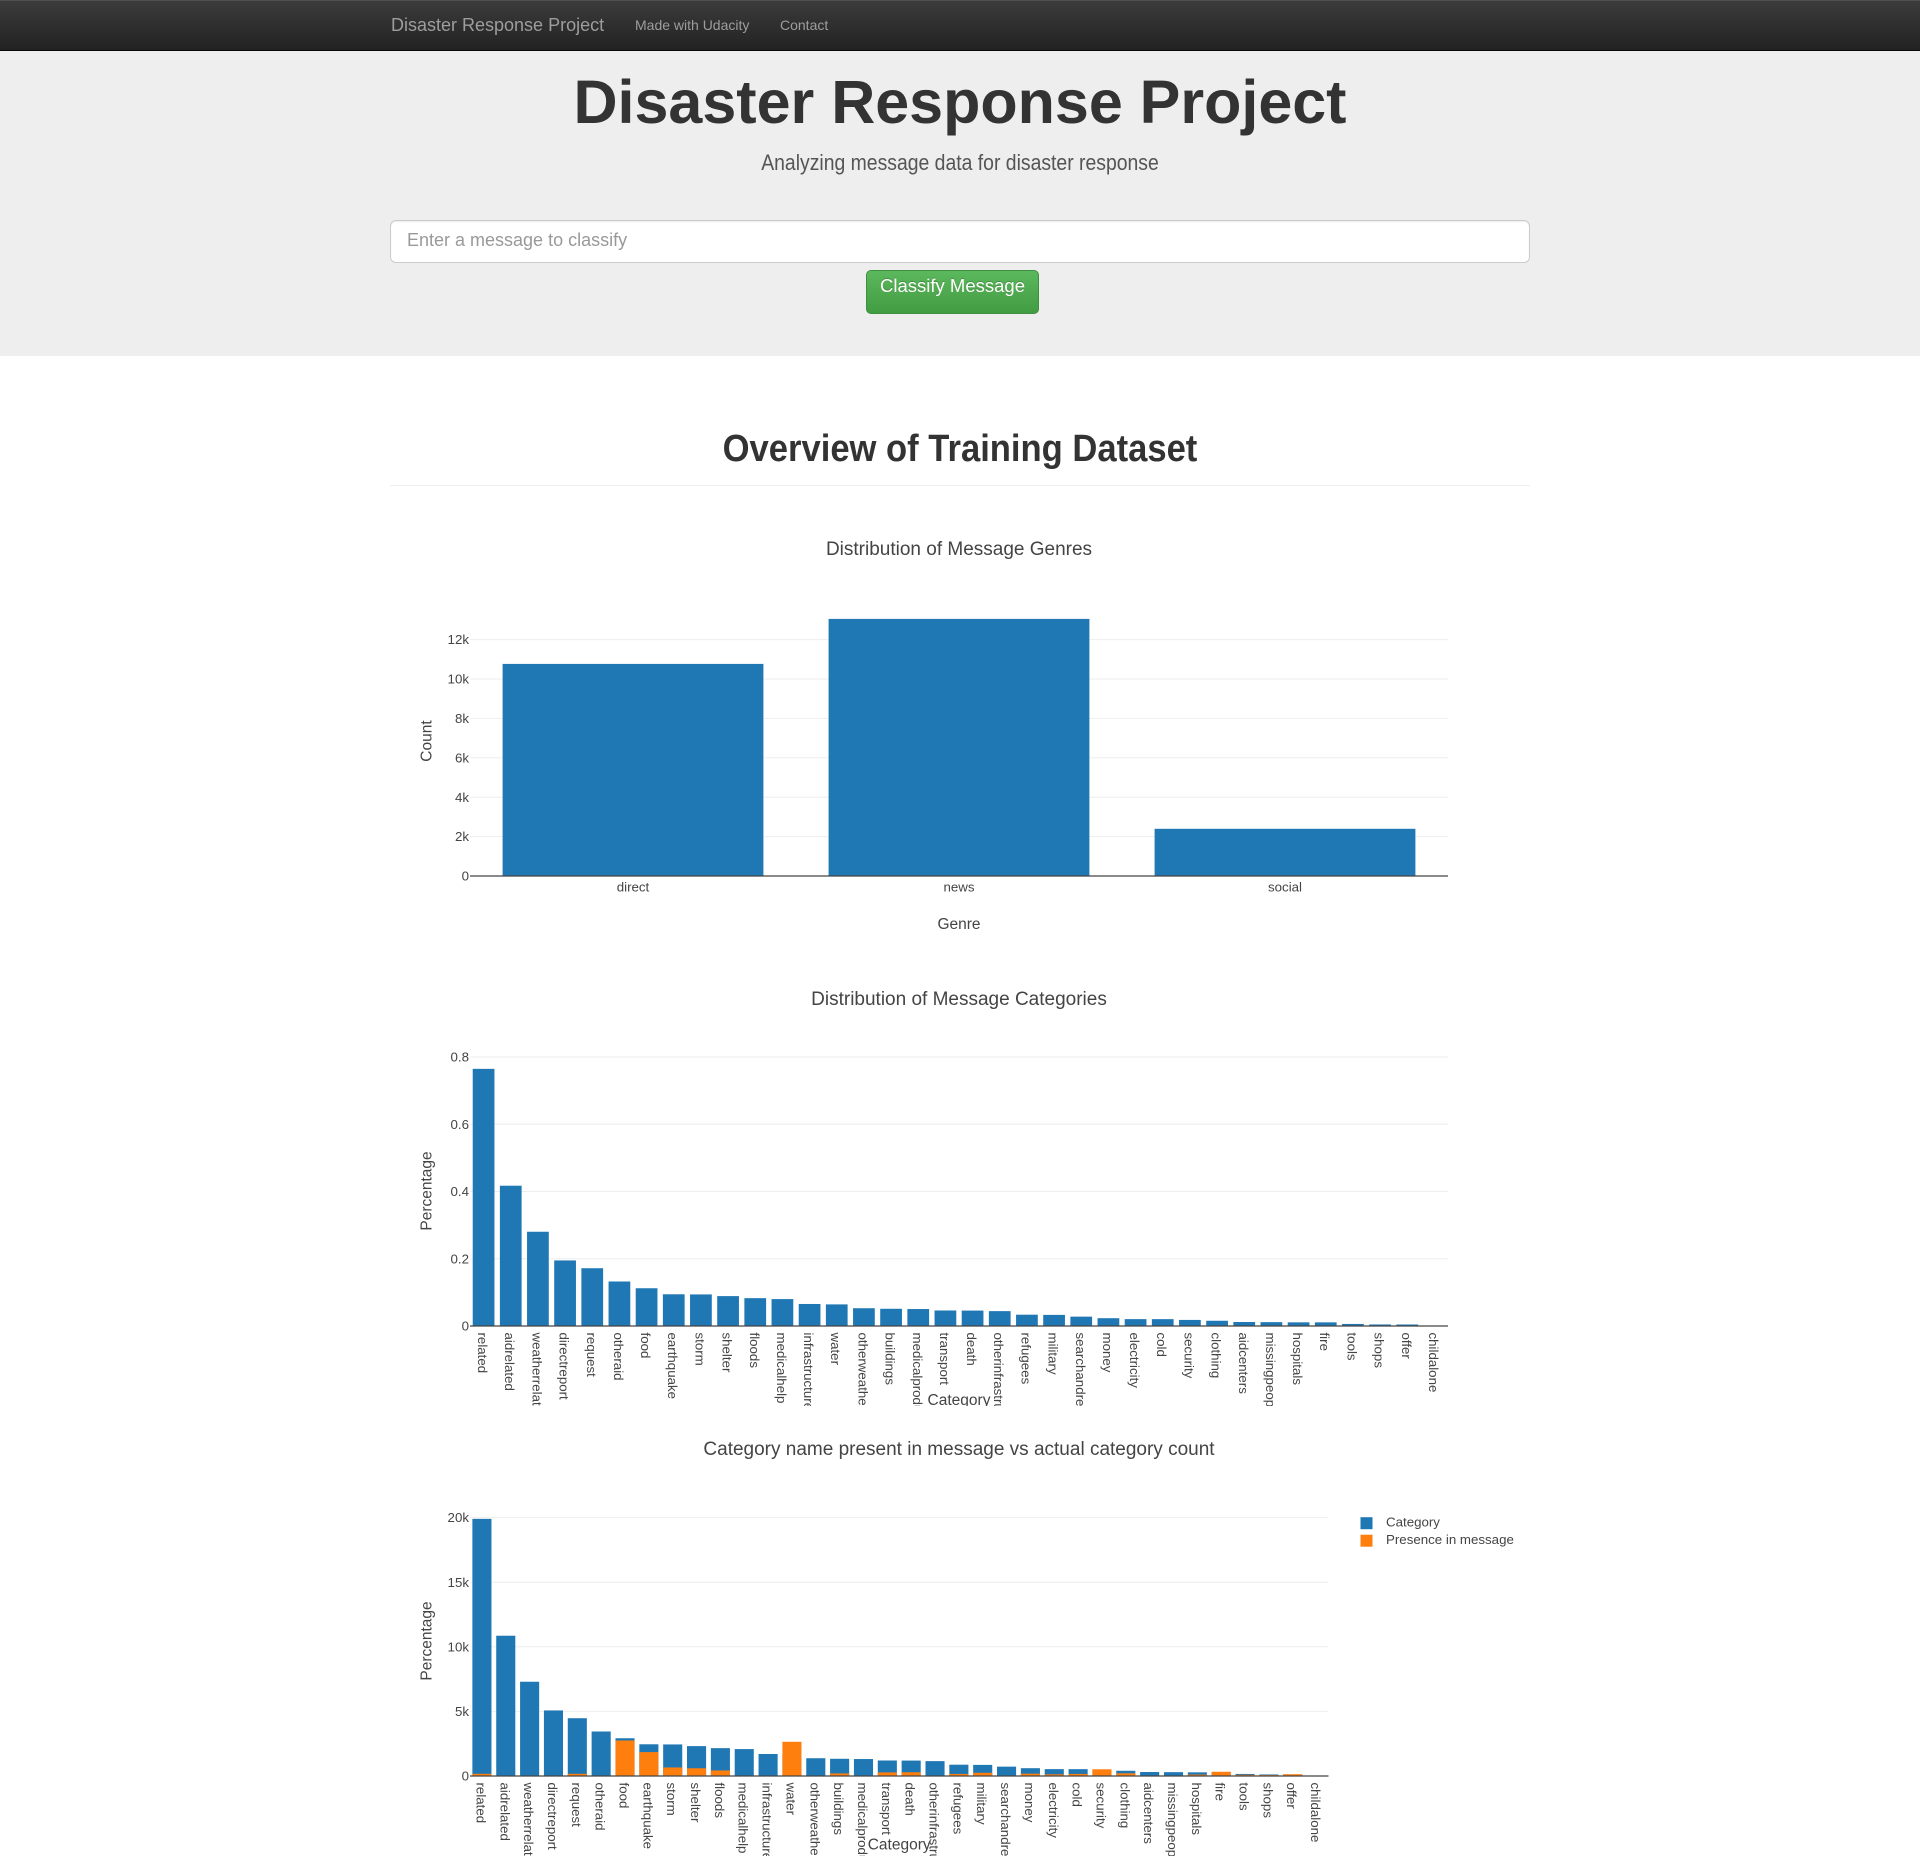 The width and height of the screenshot is (1920, 1857). What do you see at coordinates (958, 924) in the screenshot?
I see `svg-text: Genre` at bounding box center [958, 924].